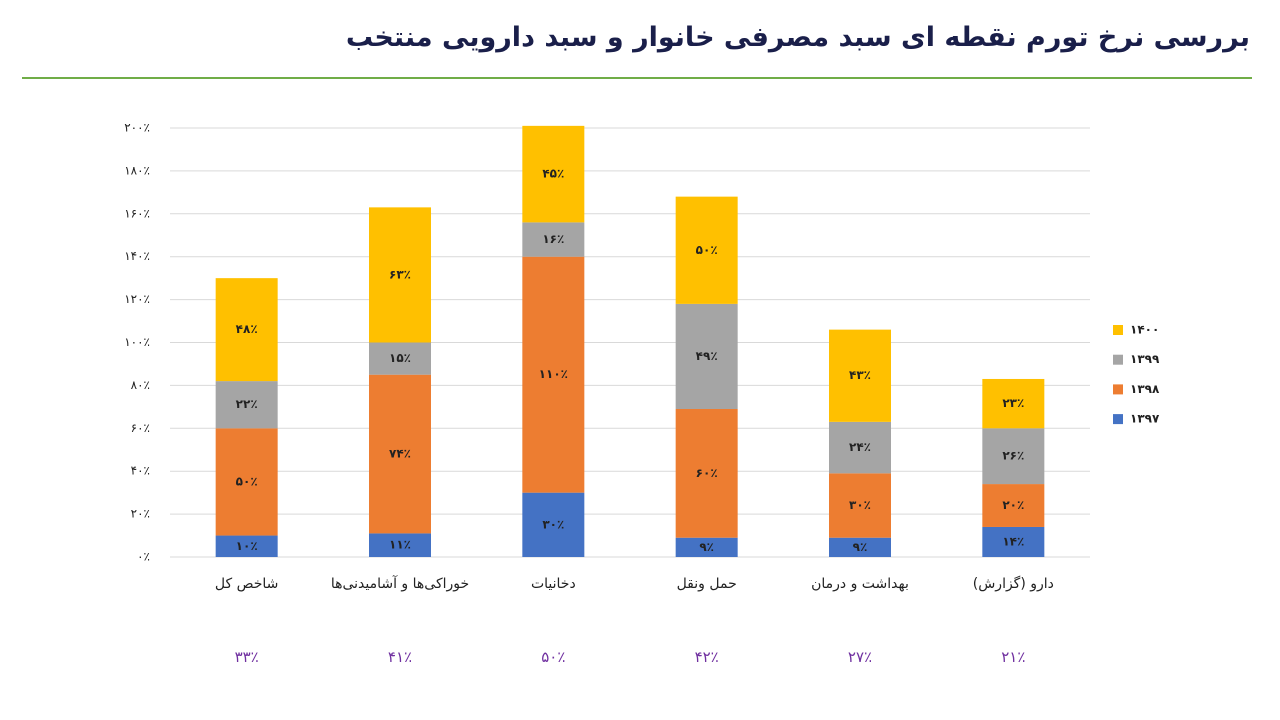 This screenshot has height=720, width=1280. I want to click on legend-label: ۱۳۹۷, so click(1145, 419).